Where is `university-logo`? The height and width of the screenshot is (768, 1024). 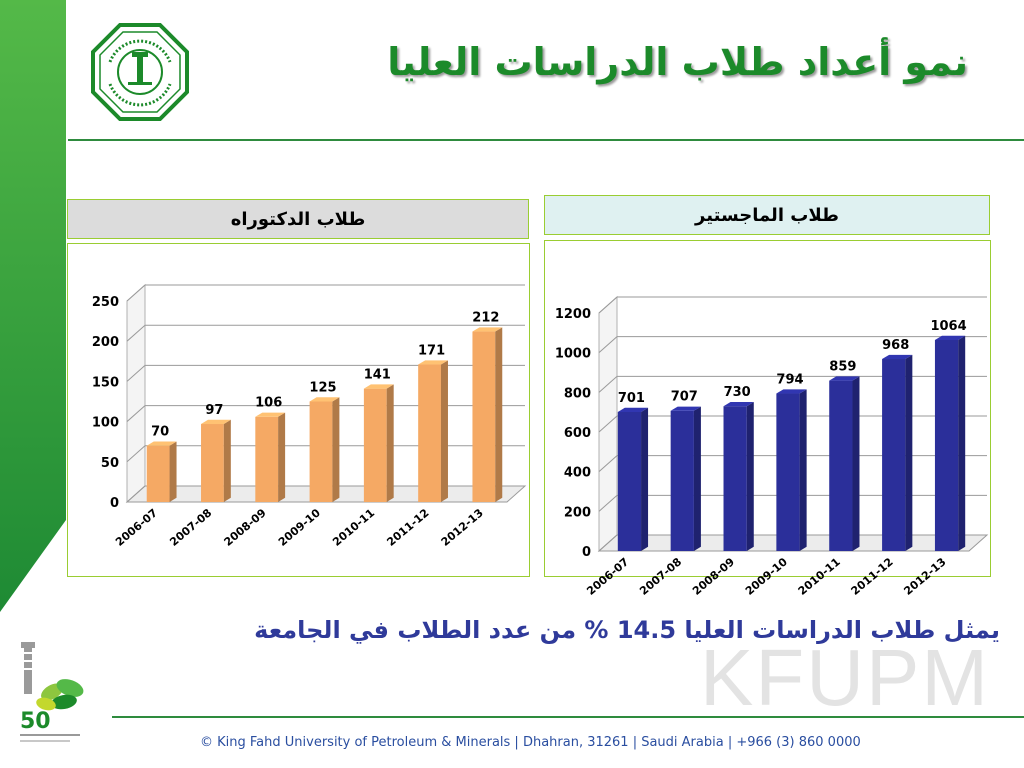
university-logo is located at coordinates (140, 72).